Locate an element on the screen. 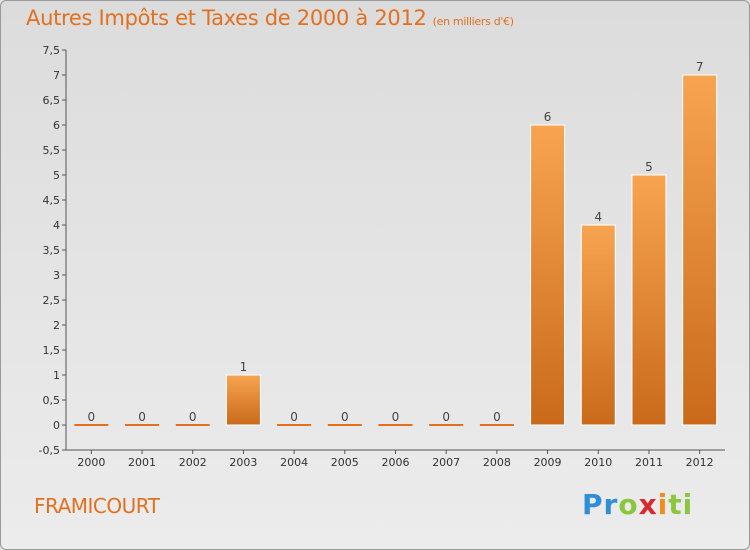 Image resolution: width=750 pixels, height=550 pixels. y-tick-label: 5 is located at coordinates (56, 175).